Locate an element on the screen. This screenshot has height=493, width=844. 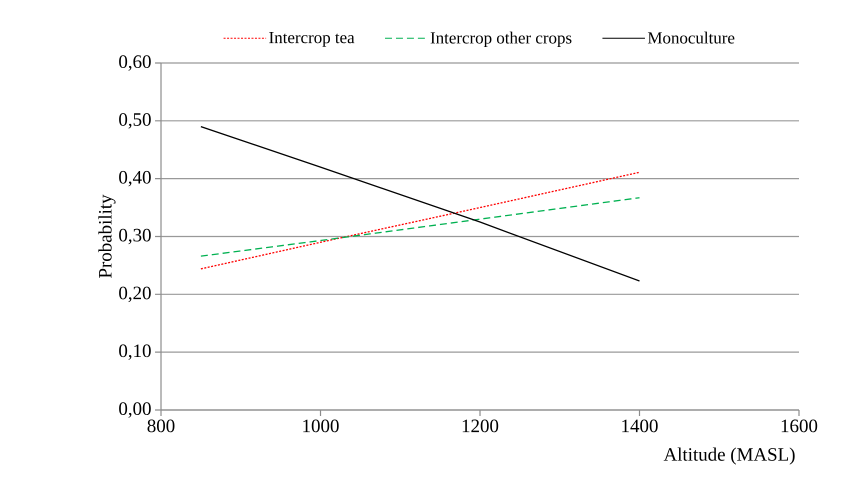
line-series is located at coordinates (420, 221).